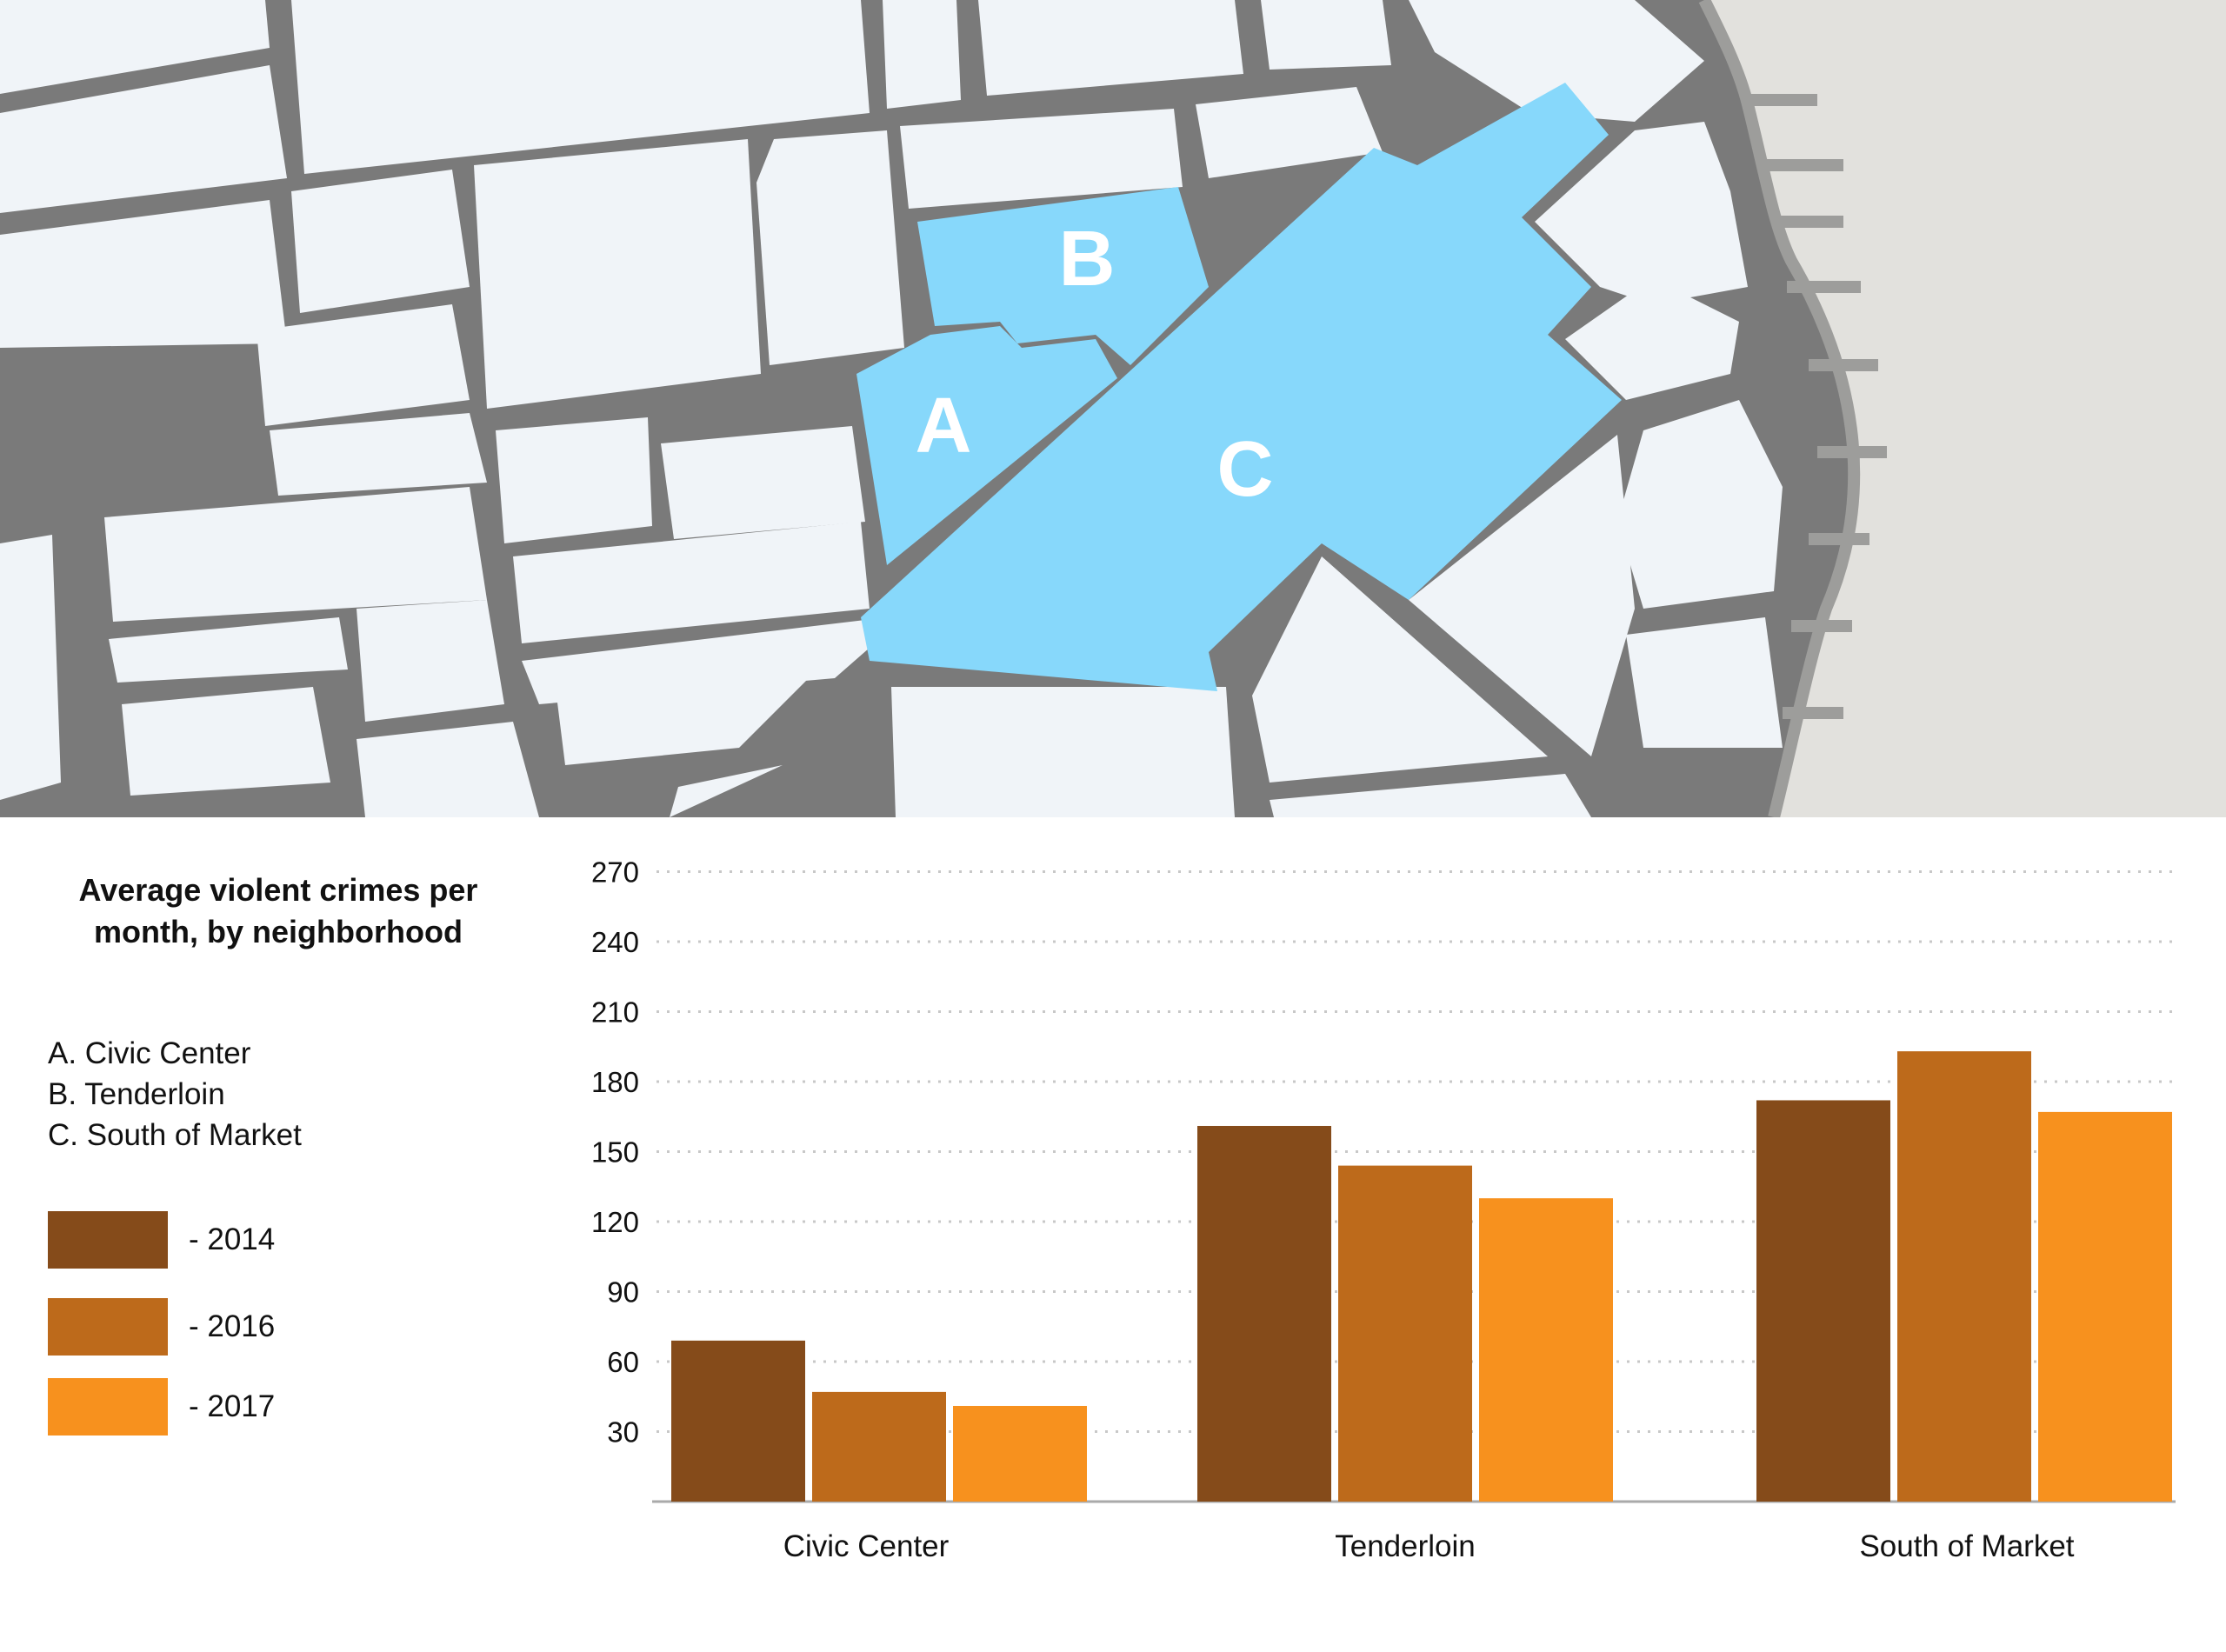 The image size is (2226, 1652). I want to click on legend-swatch-2016, so click(108, 1327).